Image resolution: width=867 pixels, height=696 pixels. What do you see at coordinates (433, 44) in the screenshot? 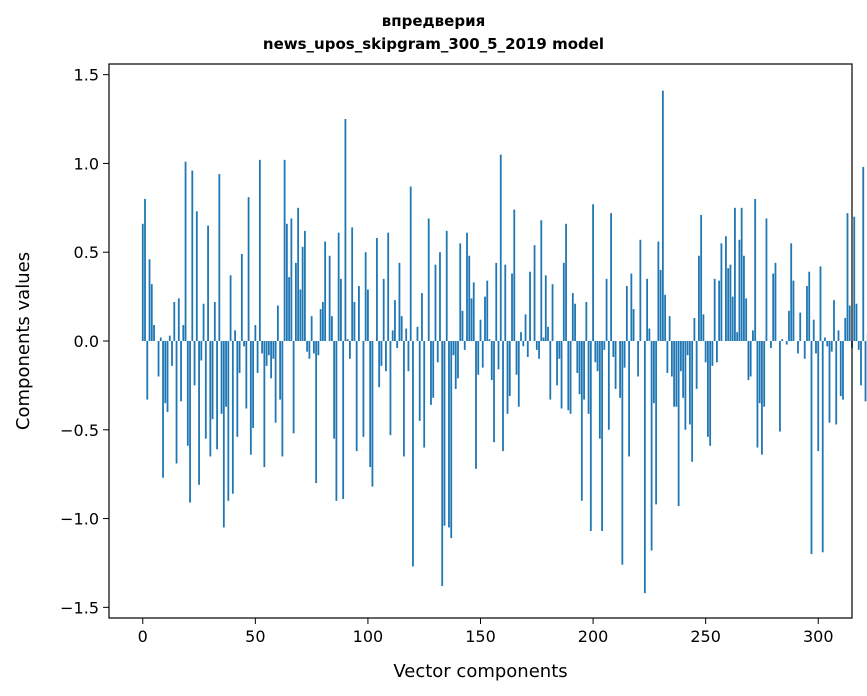
I see `chart-title-line-2: news_upos_skipgram_300_5_2019 model` at bounding box center [433, 44].